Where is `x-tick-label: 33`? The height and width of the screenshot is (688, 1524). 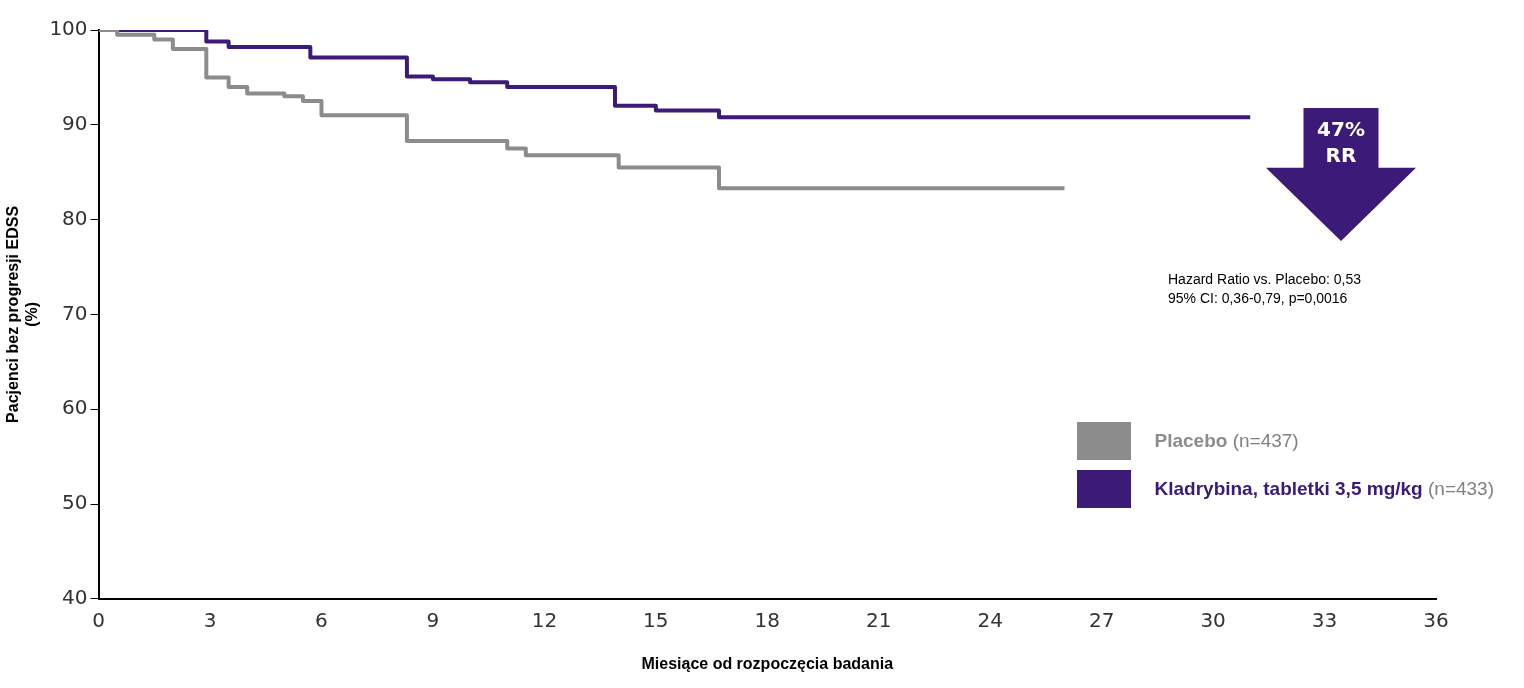
x-tick-label: 33 is located at coordinates (1324, 620).